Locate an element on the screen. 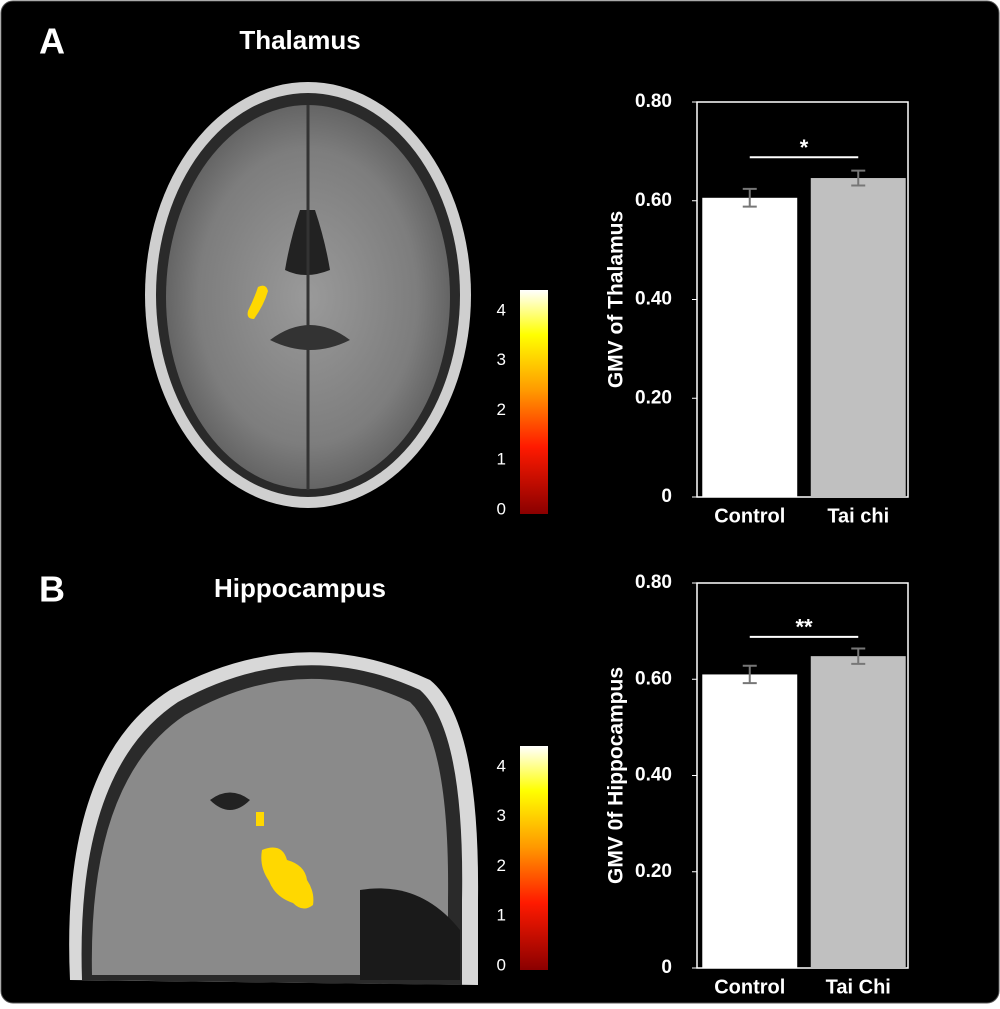 This screenshot has width=1000, height=1009. panel-title: Hippocampus is located at coordinates (300, 588).